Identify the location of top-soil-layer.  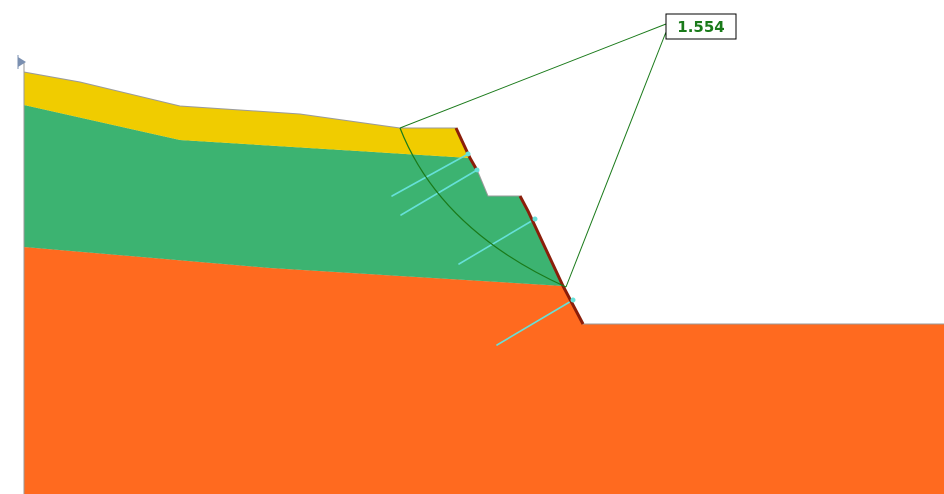
(247, 115).